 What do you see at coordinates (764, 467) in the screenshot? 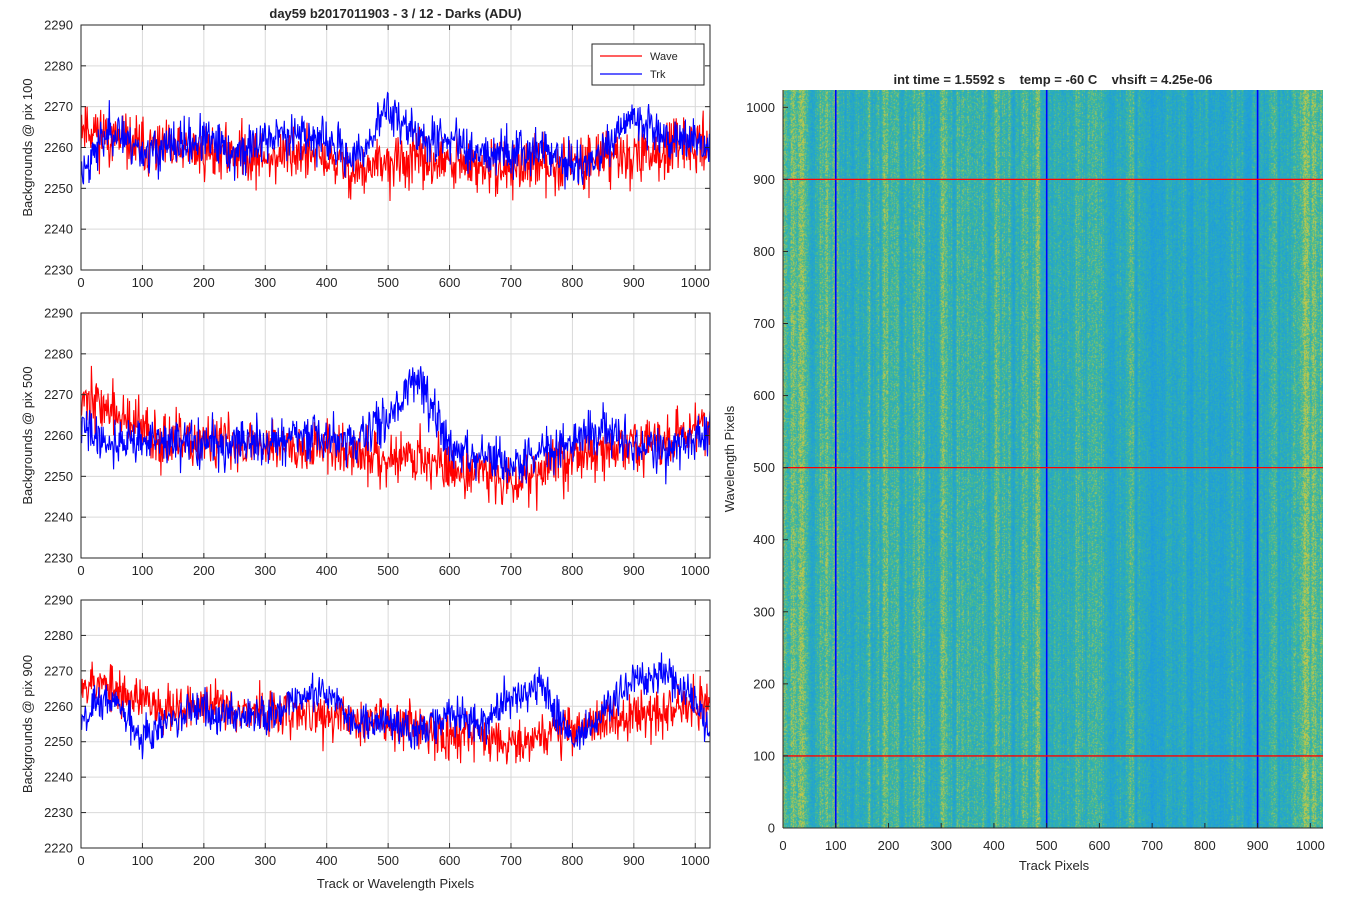
I see `y-tick-label: 500` at bounding box center [764, 467].